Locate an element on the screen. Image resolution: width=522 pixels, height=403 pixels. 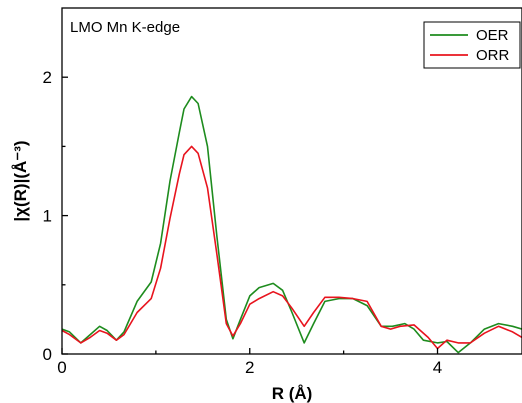
x-tick-label-0: 0 is located at coordinates (61, 367).